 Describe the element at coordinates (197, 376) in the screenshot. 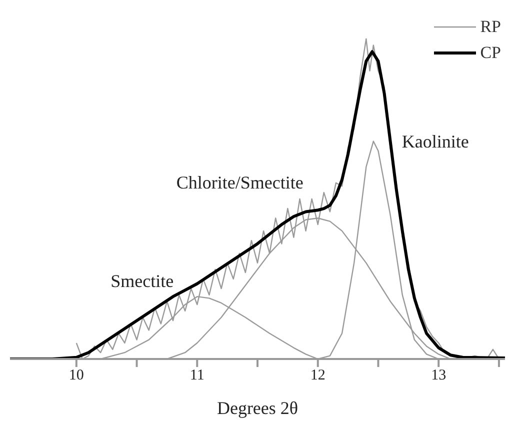

I see `x-tick-label: 11` at that location.